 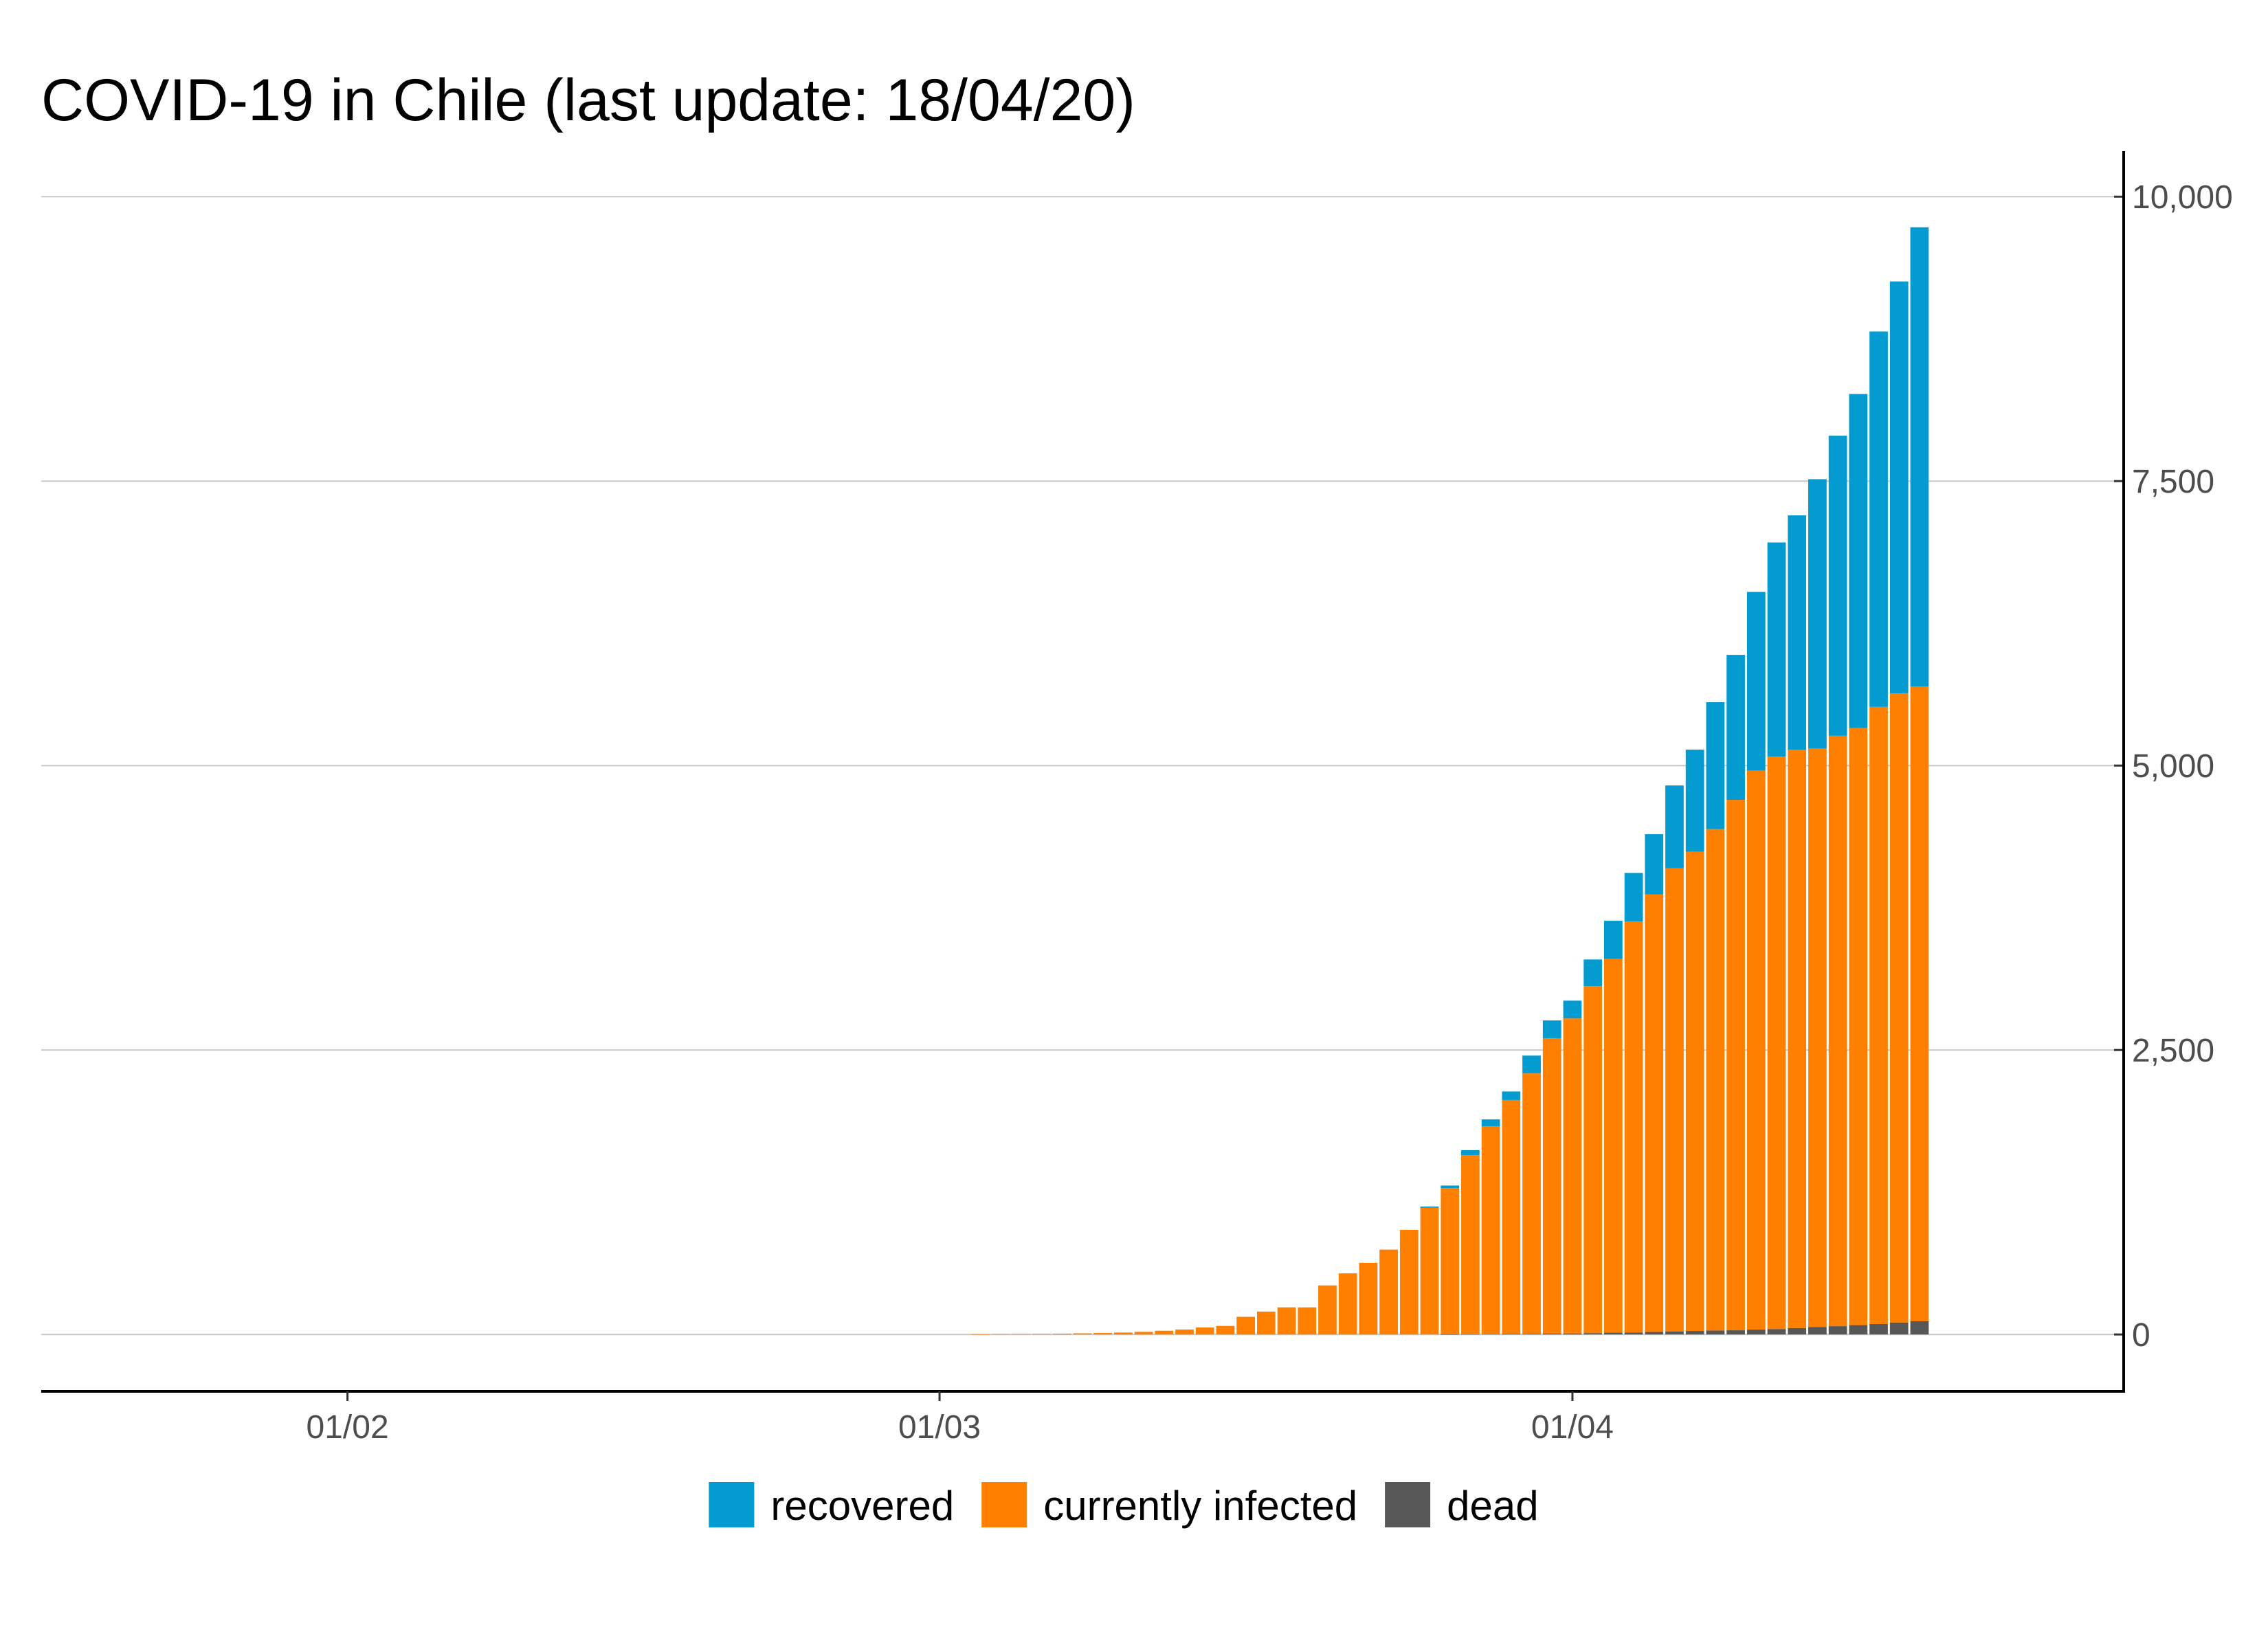 I want to click on y-tick-label: 7,500, so click(x=2173, y=482).